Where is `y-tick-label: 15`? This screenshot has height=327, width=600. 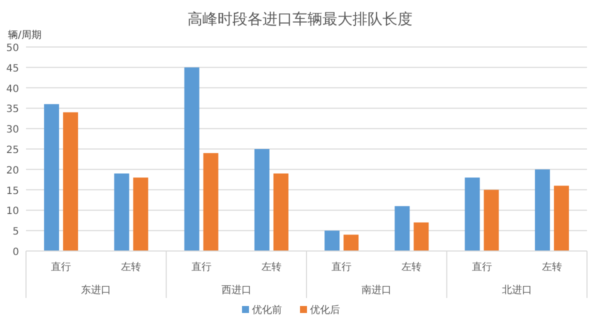 y-tick-label: 15 is located at coordinates (12, 191).